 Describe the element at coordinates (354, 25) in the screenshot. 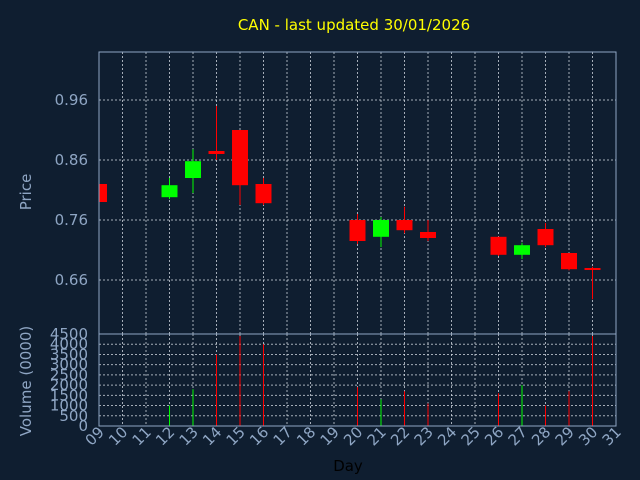

I see `chart-title: CAN - last updated 30/01/2026` at that location.